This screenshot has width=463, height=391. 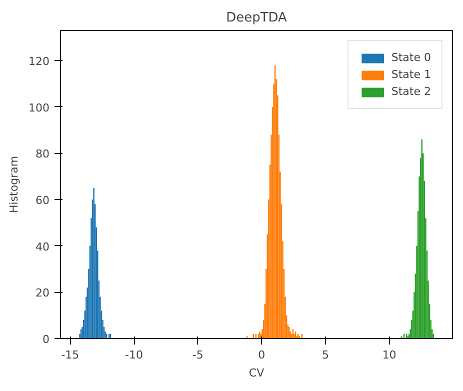 What do you see at coordinates (411, 74) in the screenshot?
I see `legend-label: State 1` at bounding box center [411, 74].